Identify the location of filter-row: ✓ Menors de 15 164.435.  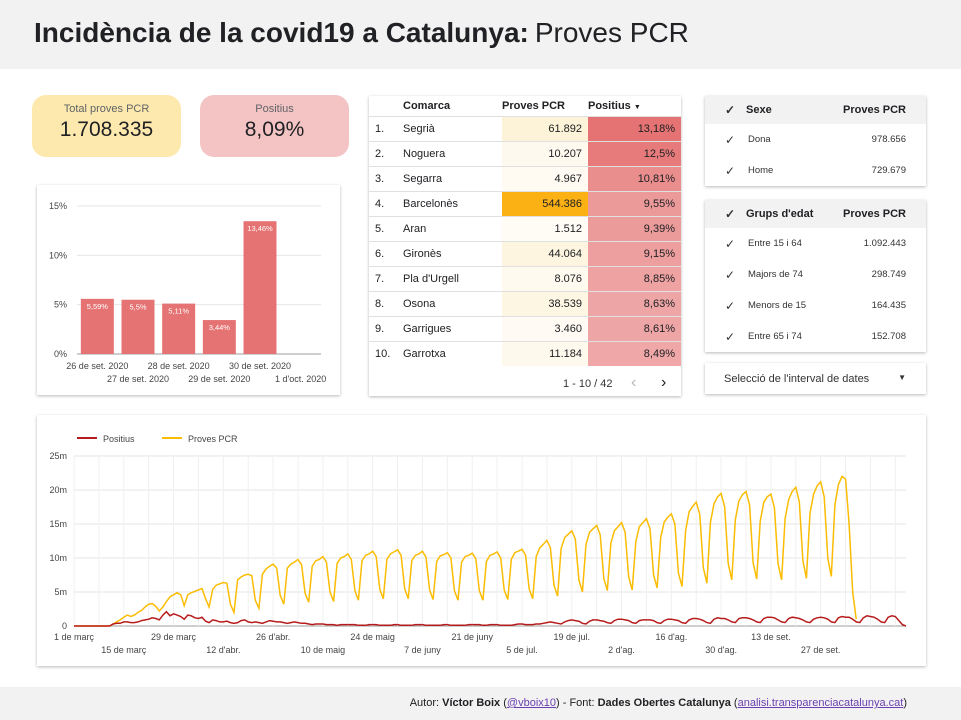
(815, 305).